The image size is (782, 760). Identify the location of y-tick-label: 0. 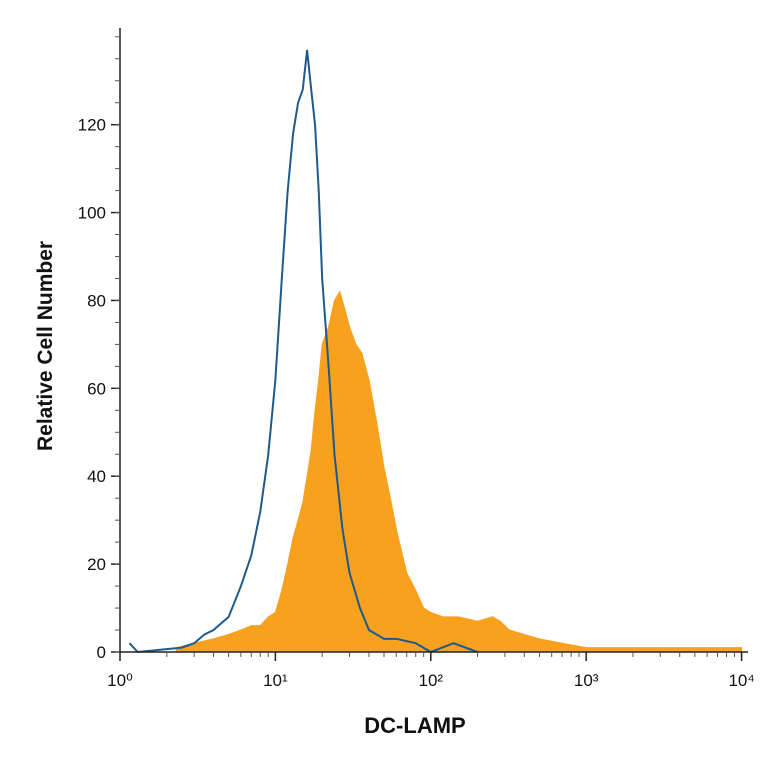
(101, 652).